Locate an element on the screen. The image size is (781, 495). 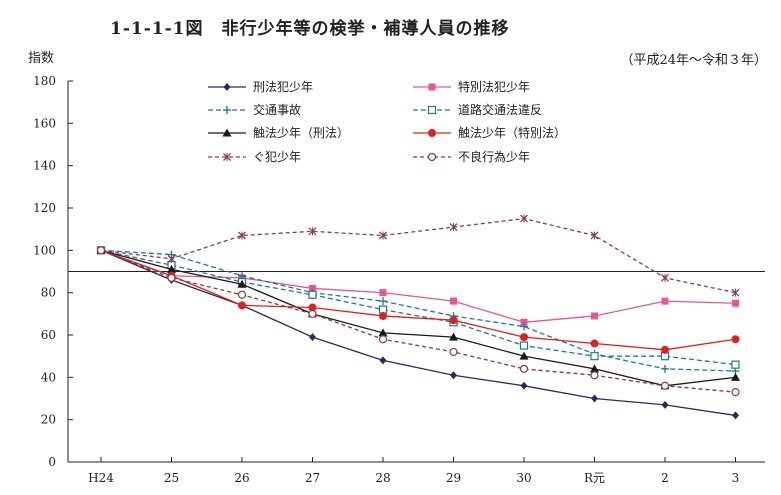
y-tick-label: 0 is located at coordinates (52, 462).